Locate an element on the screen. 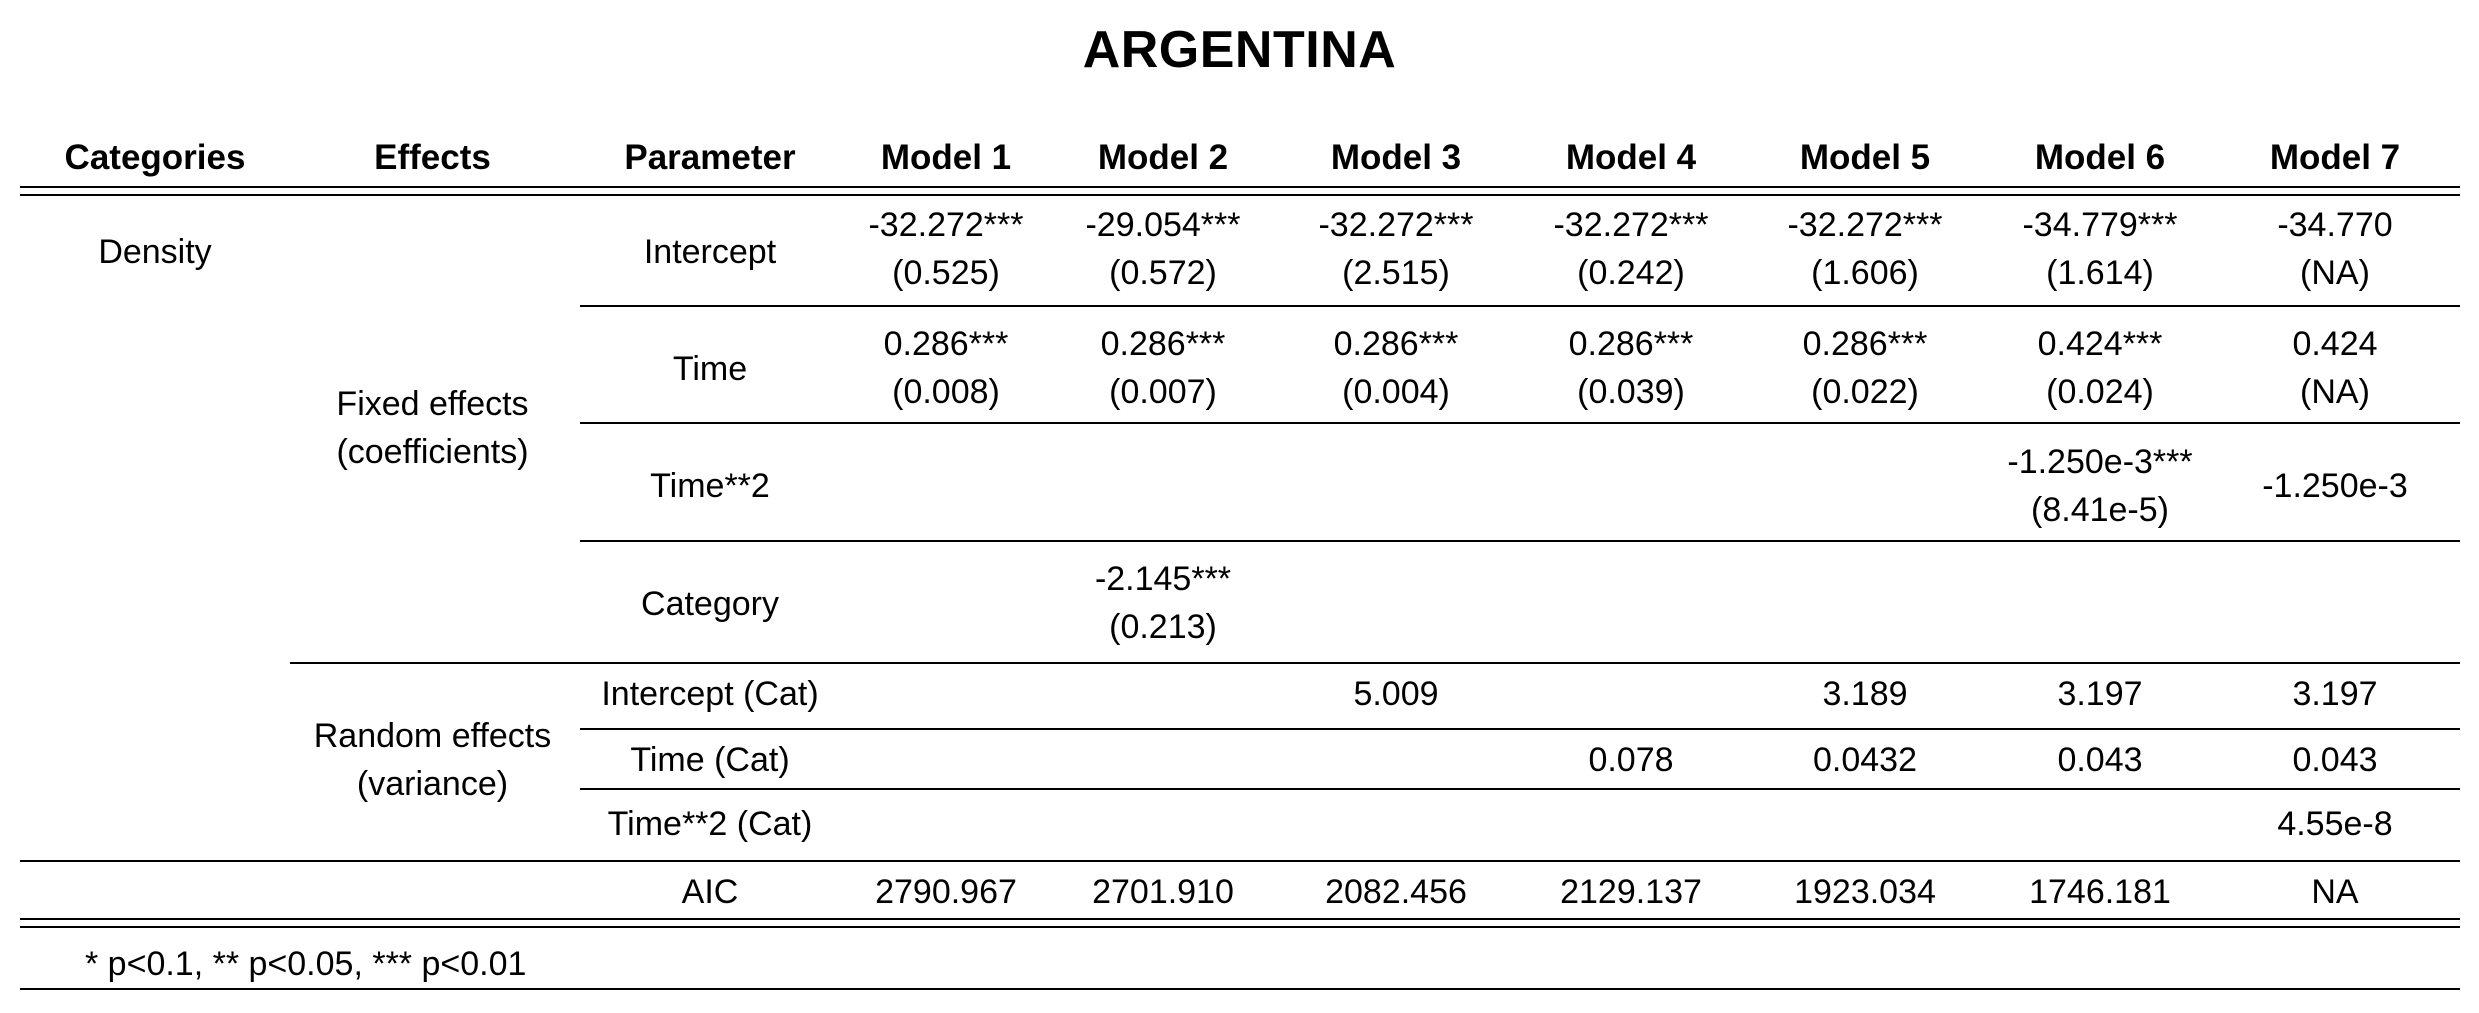  table-title: ARGENTINA is located at coordinates (1239, 50).